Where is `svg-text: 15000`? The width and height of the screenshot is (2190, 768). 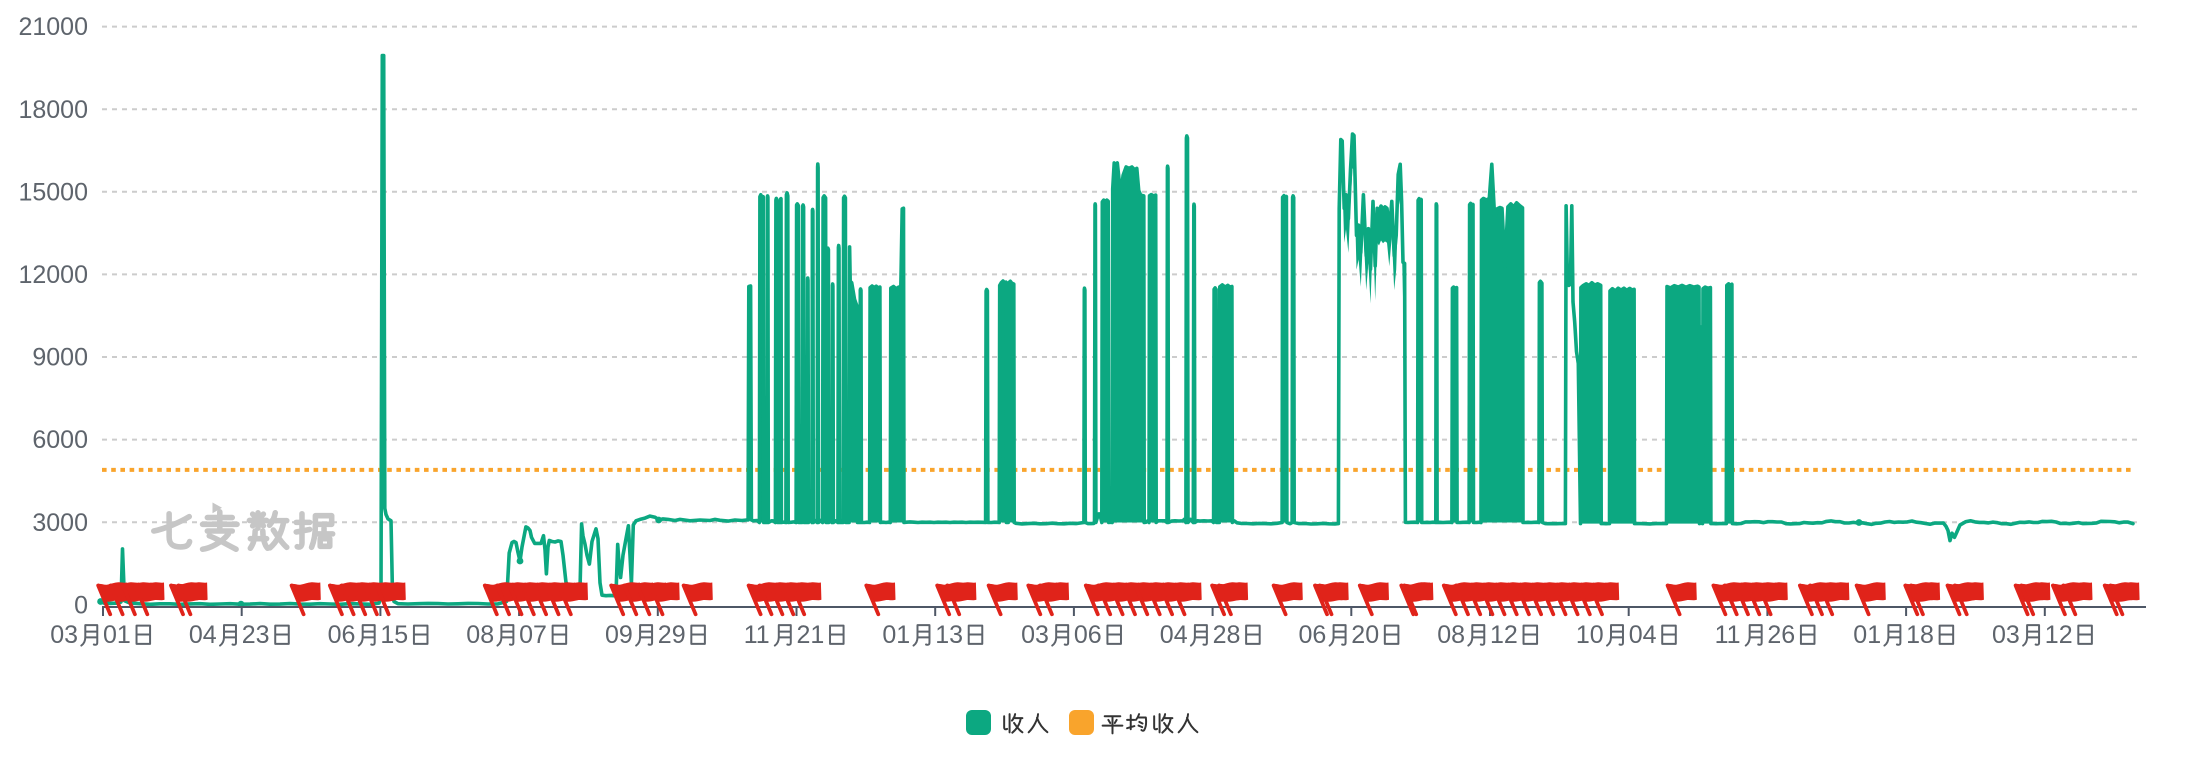
svg-text: 15000 is located at coordinates (53, 192).